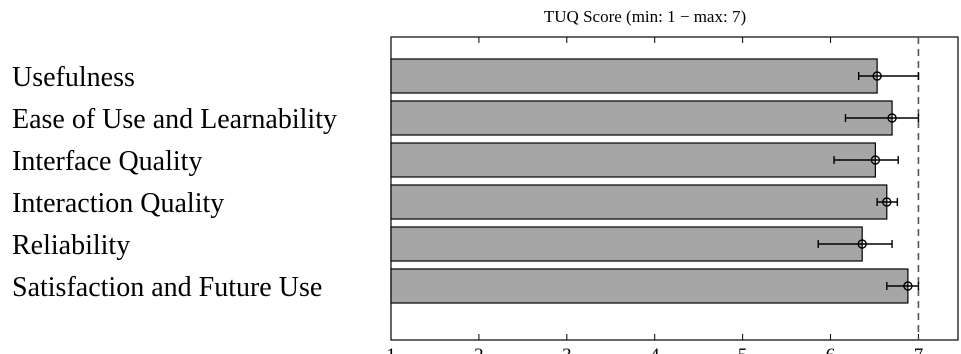  I want to click on x-tick-label: 3, so click(567, 349).